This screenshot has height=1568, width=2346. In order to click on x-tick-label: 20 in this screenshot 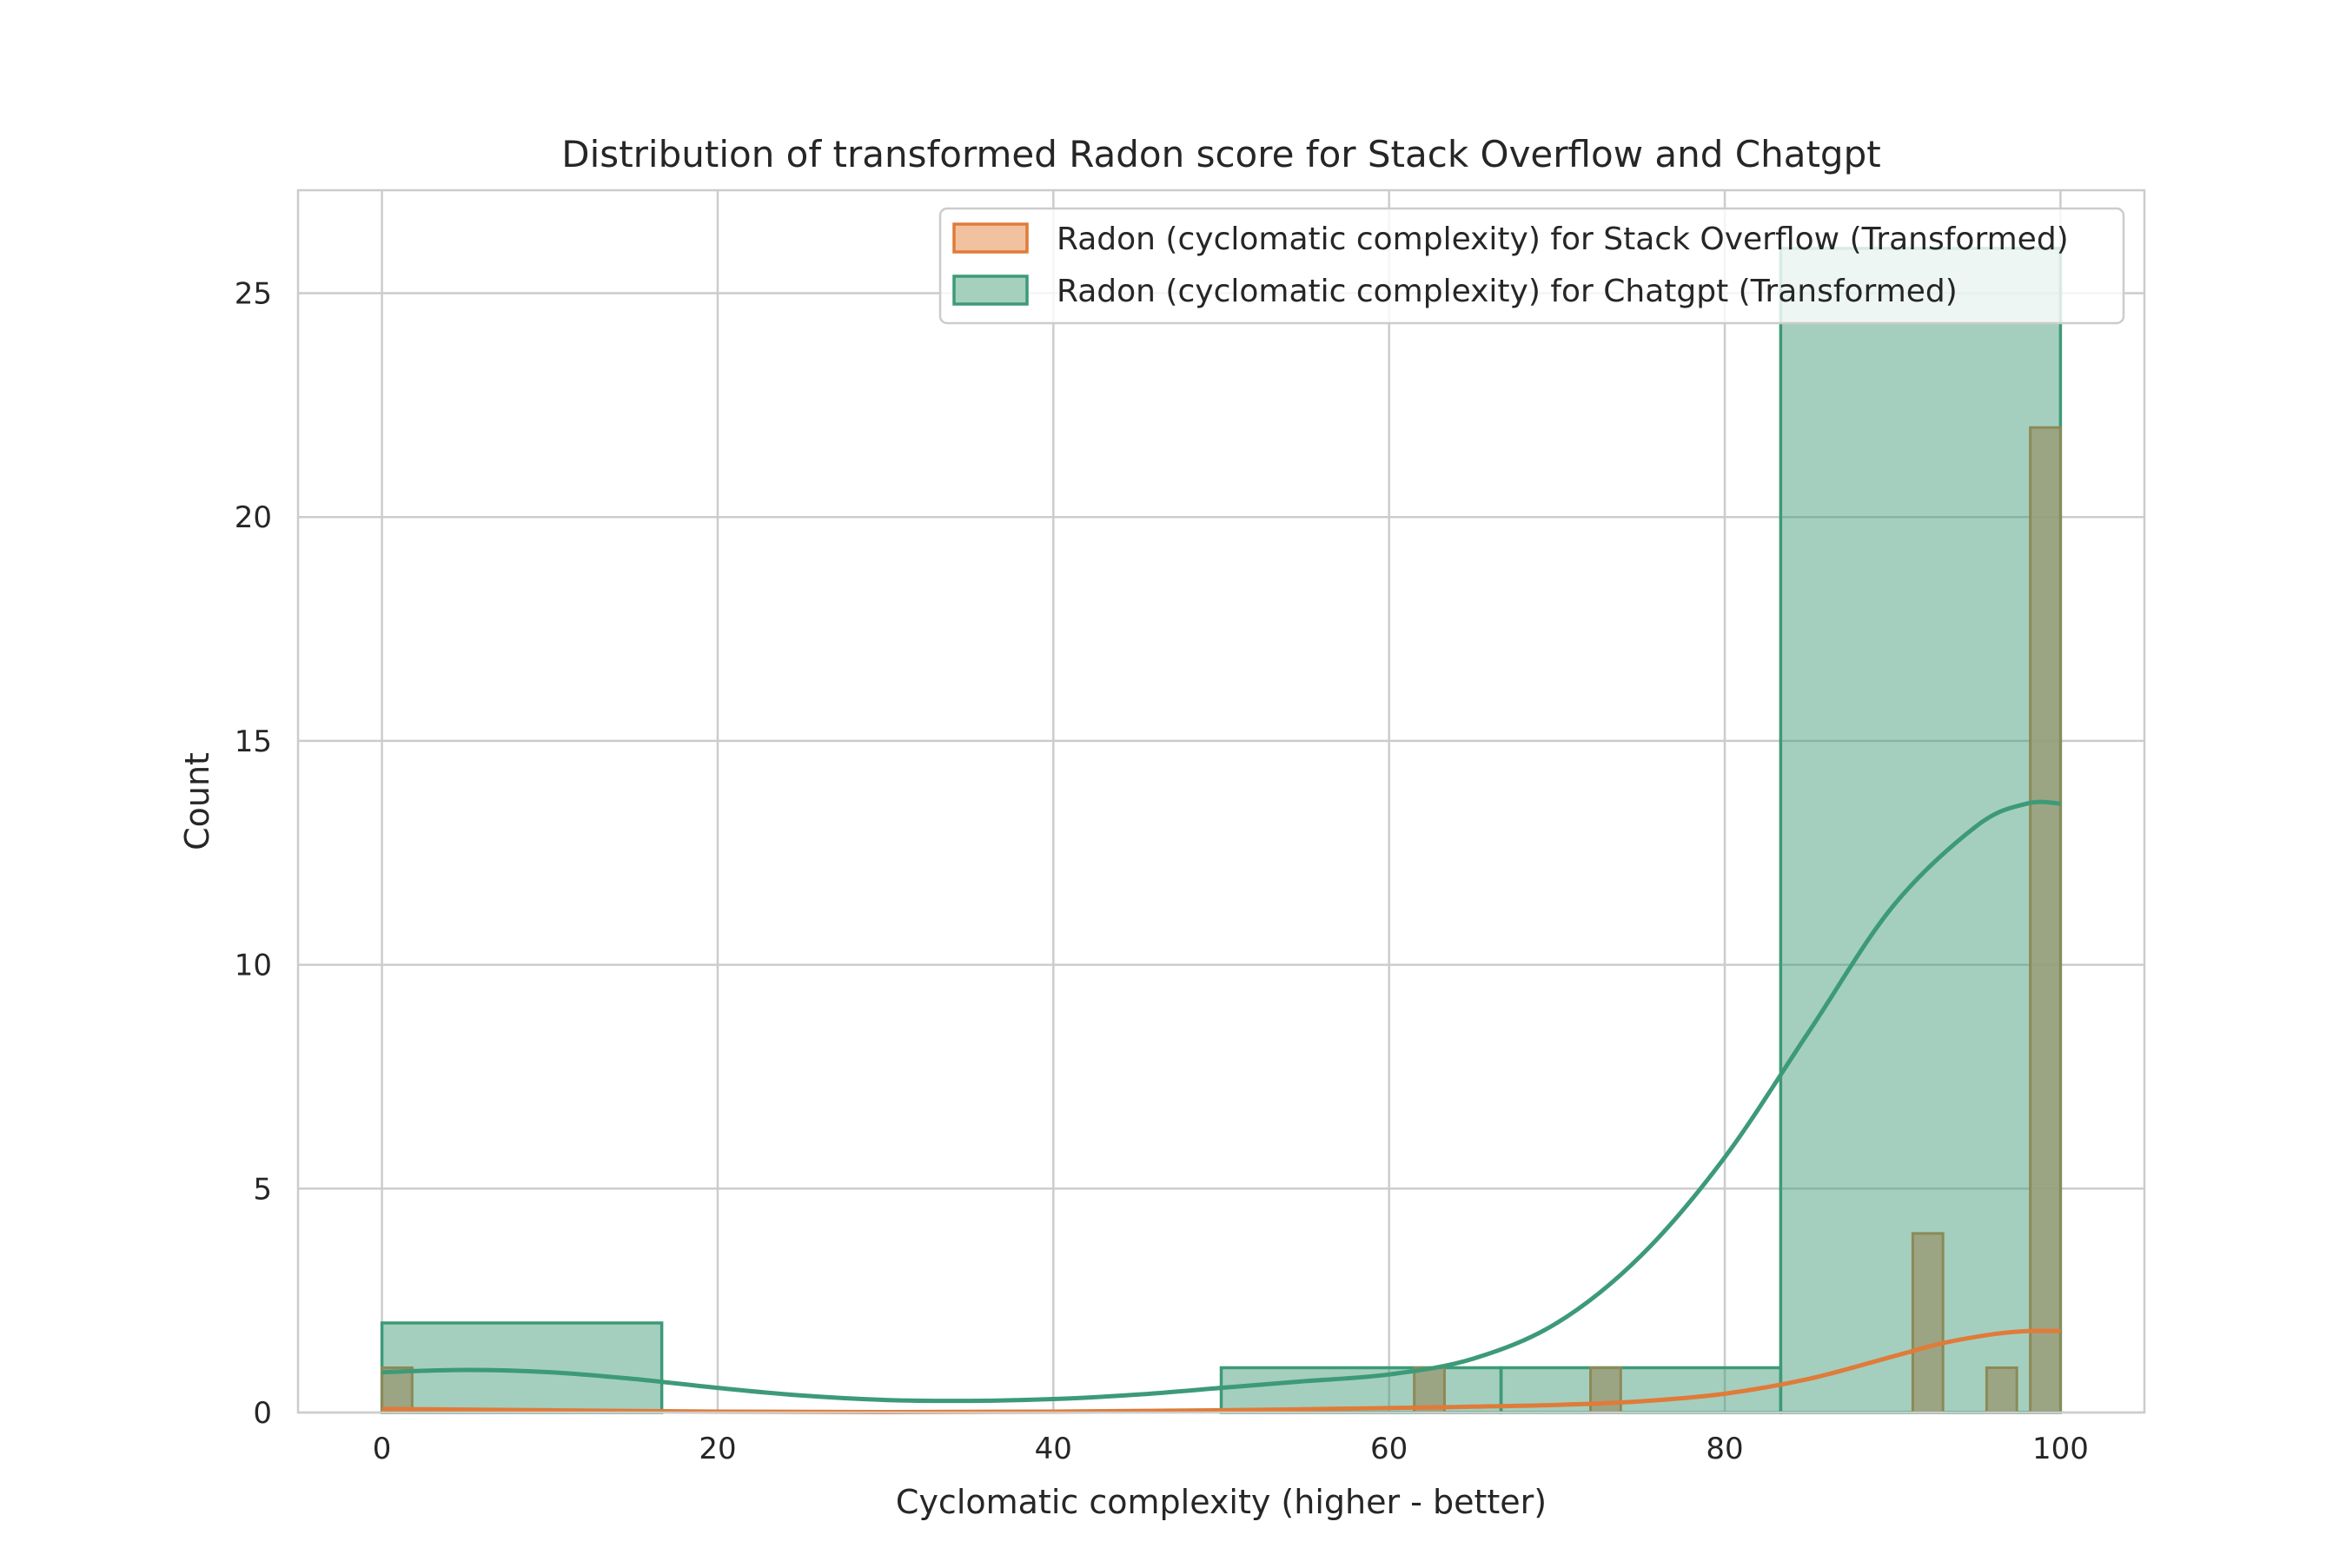, I will do `click(718, 1449)`.